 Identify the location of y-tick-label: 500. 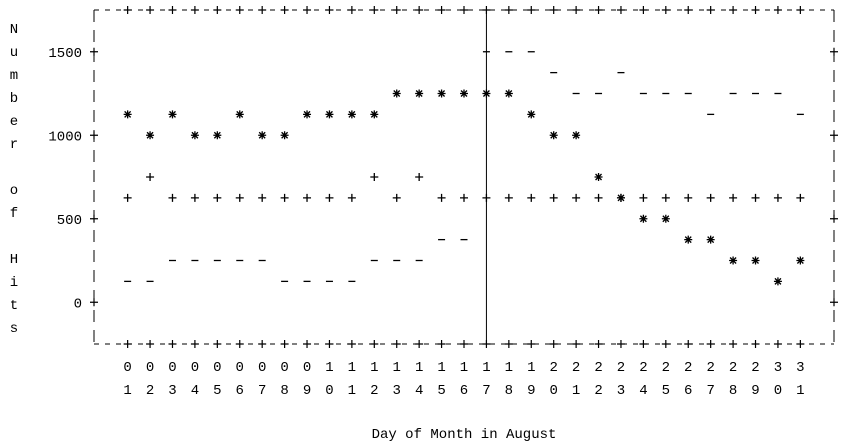
(69, 221).